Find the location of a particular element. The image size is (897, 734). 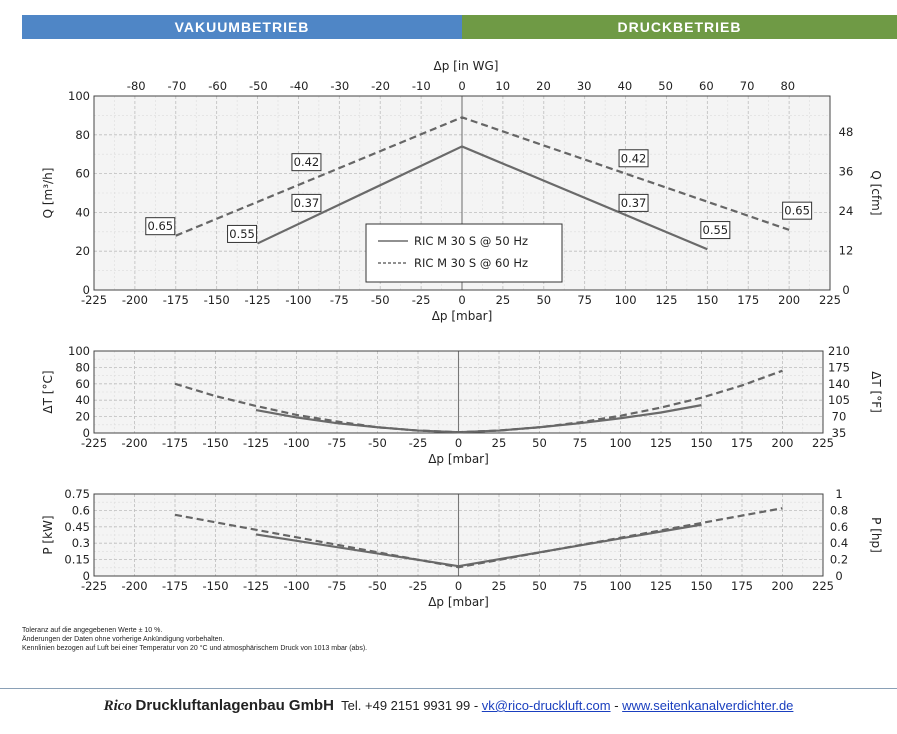

power-series-60hz-line is located at coordinates (478, 538).